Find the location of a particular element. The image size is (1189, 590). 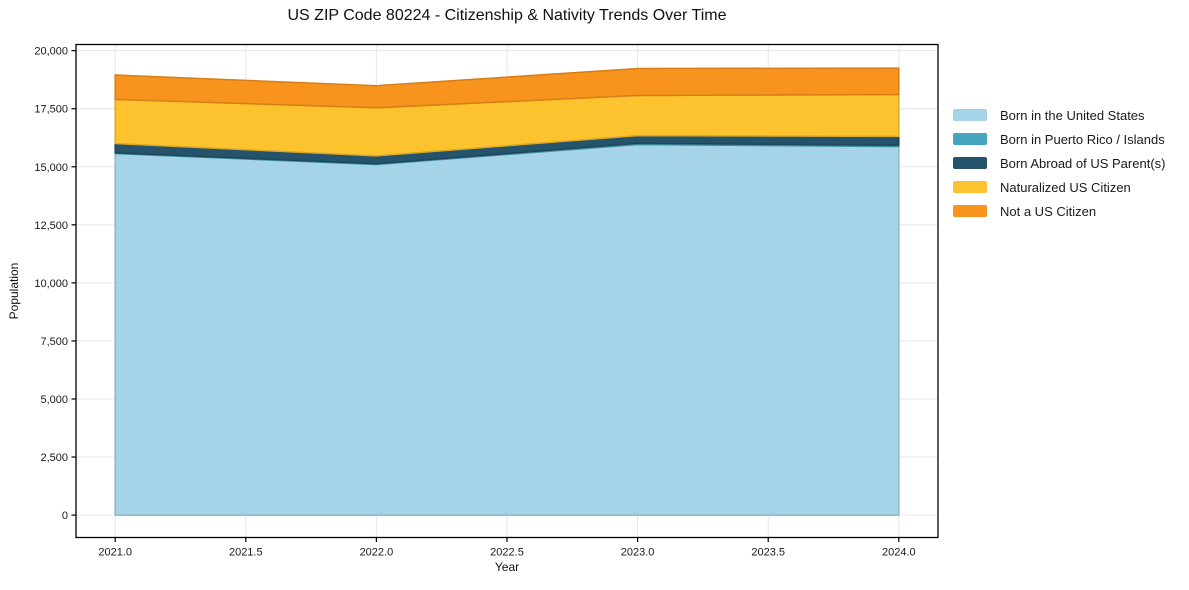

x-tick-label: 2022.5 is located at coordinates (507, 553).